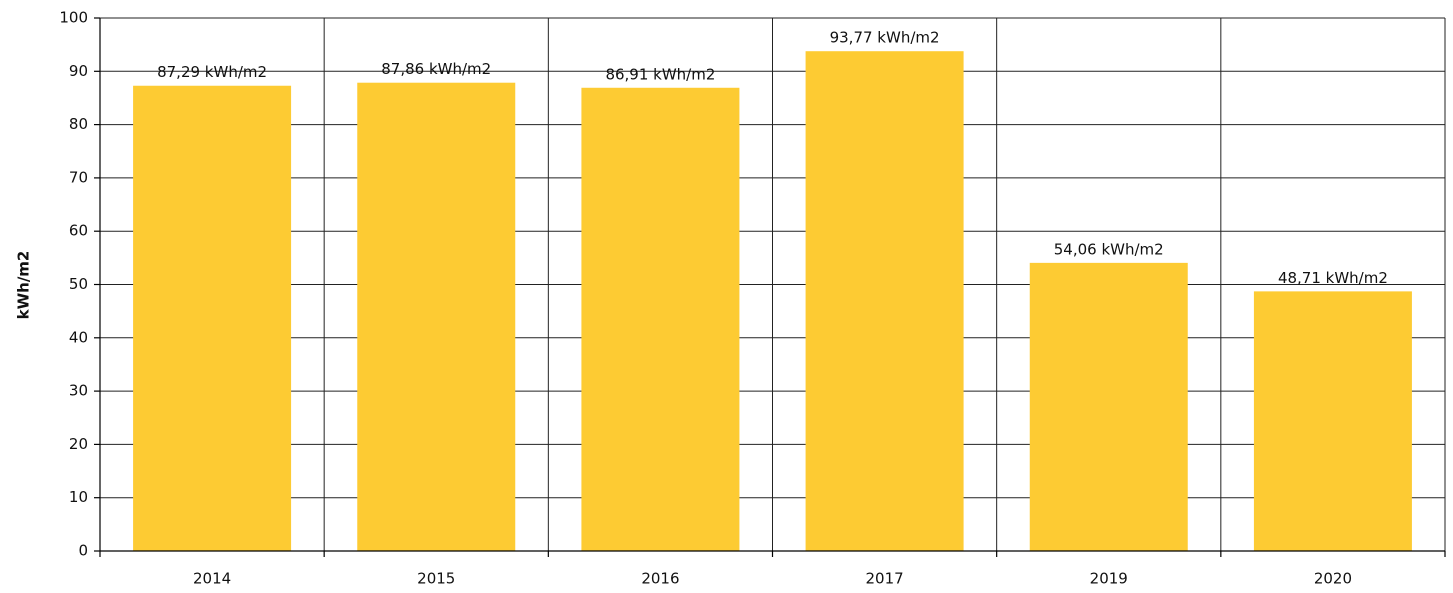 Image resolution: width=1453 pixels, height=593 pixels. I want to click on y-tick-label: 80, so click(78, 124).